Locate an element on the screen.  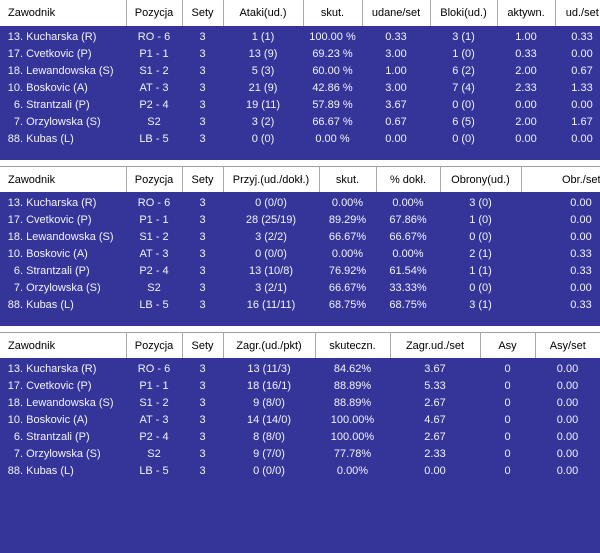
column-header-zagr-ud-pkt: Zagr.(ud./pkt) is located at coordinates (268, 345).